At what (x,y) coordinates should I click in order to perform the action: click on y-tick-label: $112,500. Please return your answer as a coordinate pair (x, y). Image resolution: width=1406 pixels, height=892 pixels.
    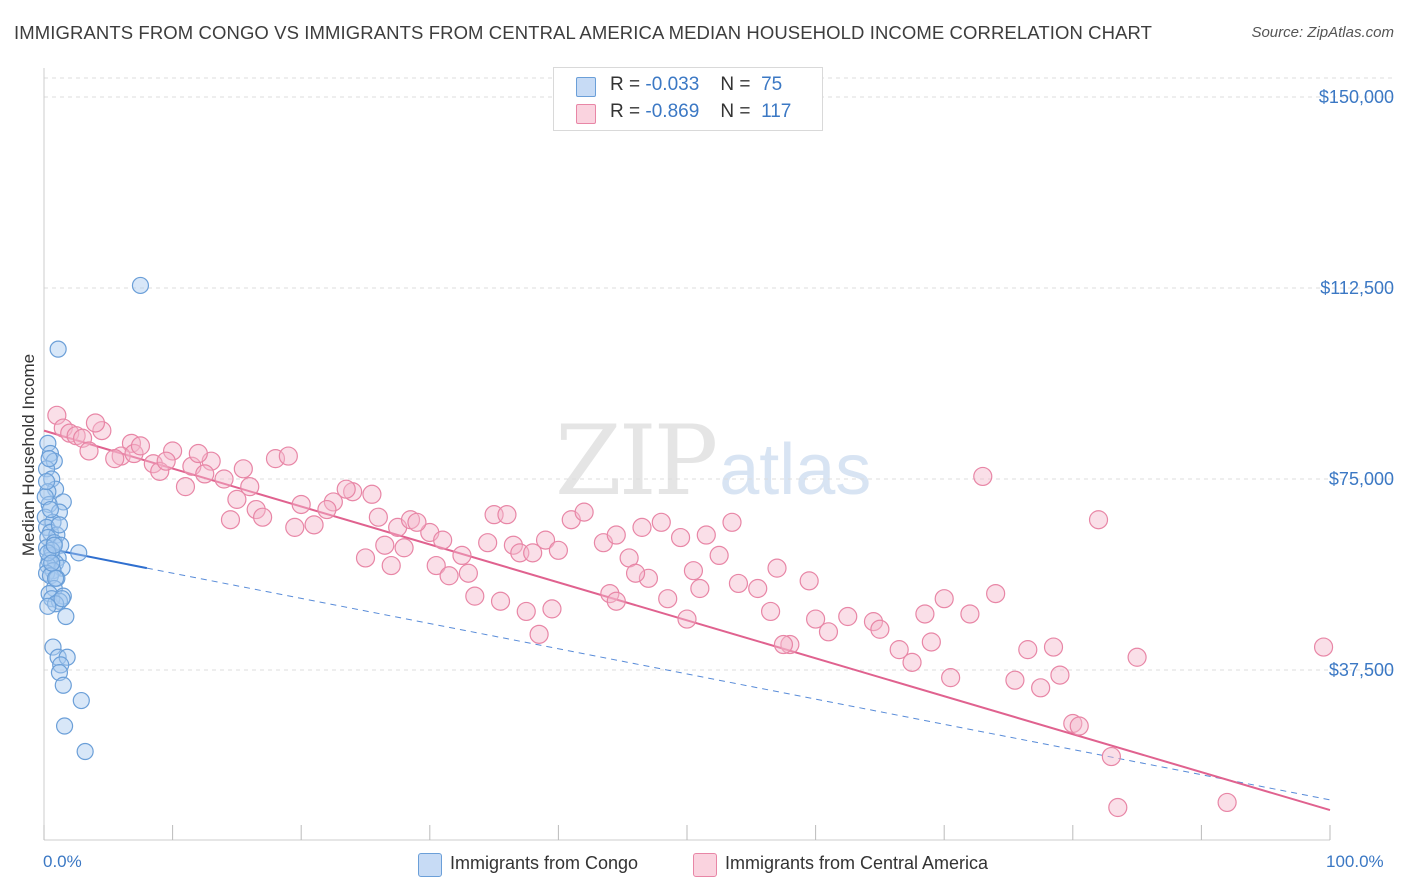
    Looking at the image, I should click on (1357, 288).